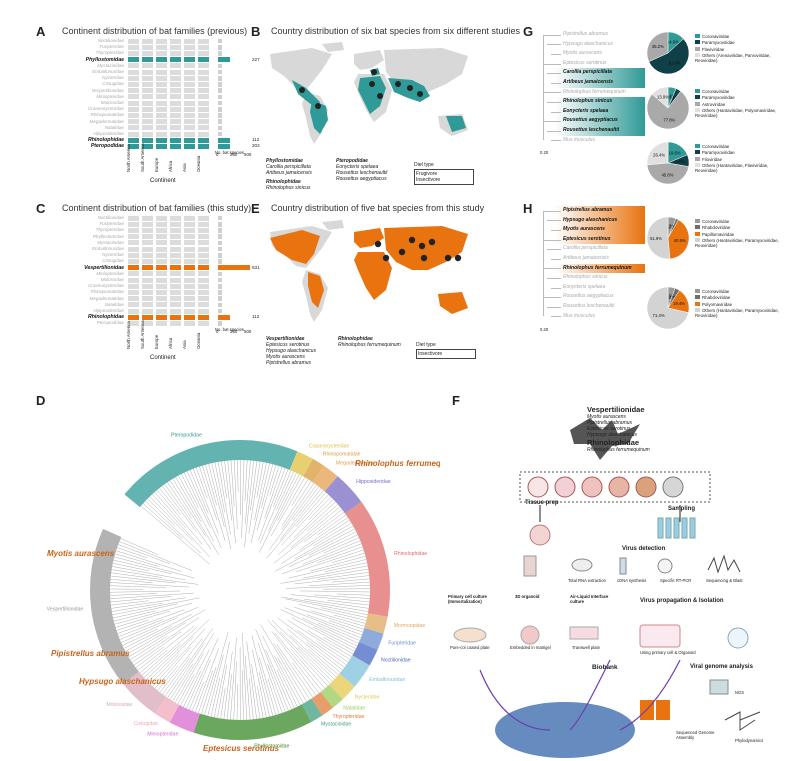 The image size is (790, 761). I want to click on panel-label-b: B, so click(256, 31).